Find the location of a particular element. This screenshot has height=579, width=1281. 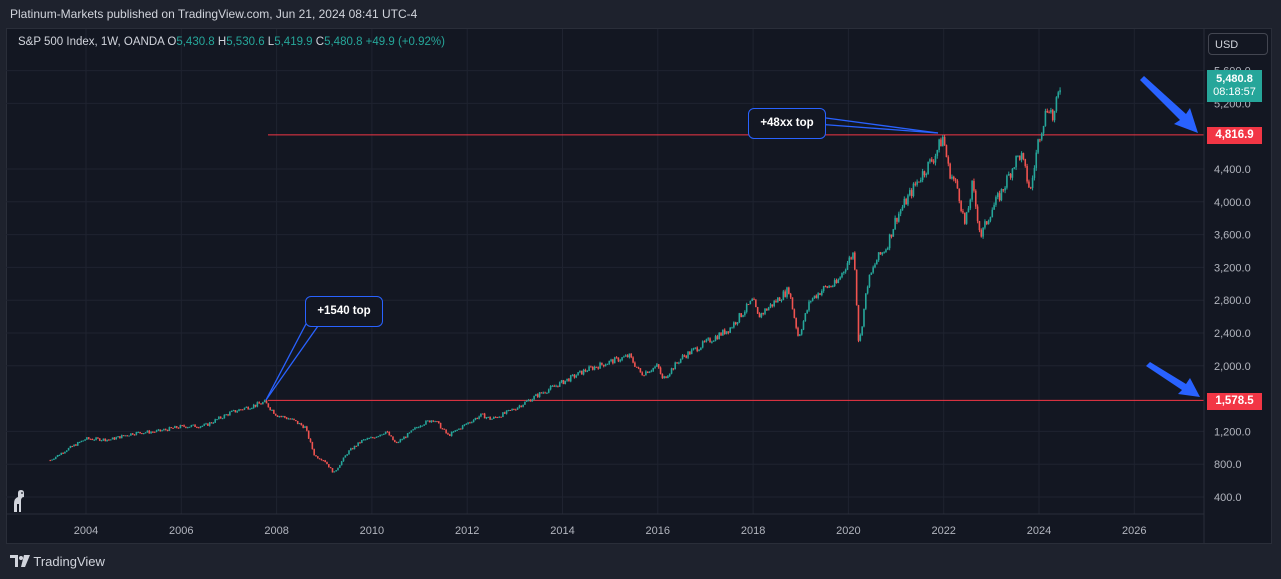

callout-1540-pointer is located at coordinates (292, 363).